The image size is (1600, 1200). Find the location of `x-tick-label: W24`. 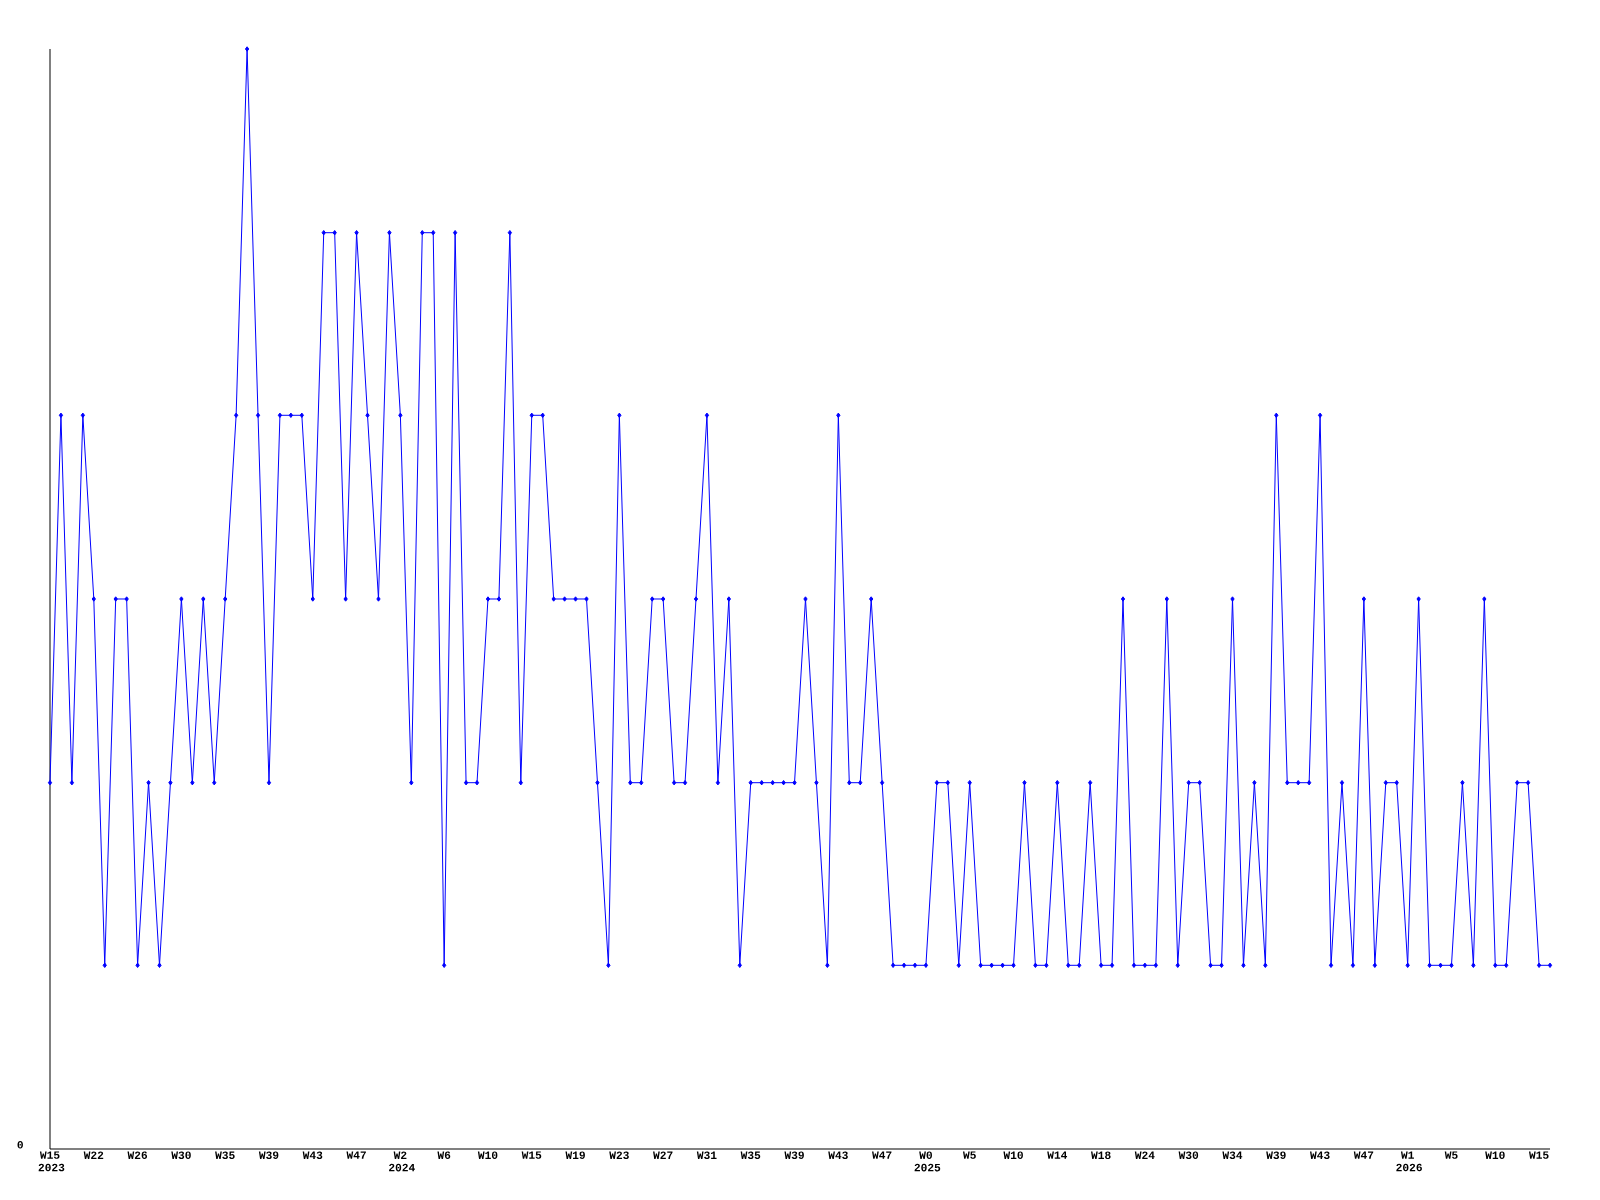

x-tick-label: W24 is located at coordinates (1144, 1155).